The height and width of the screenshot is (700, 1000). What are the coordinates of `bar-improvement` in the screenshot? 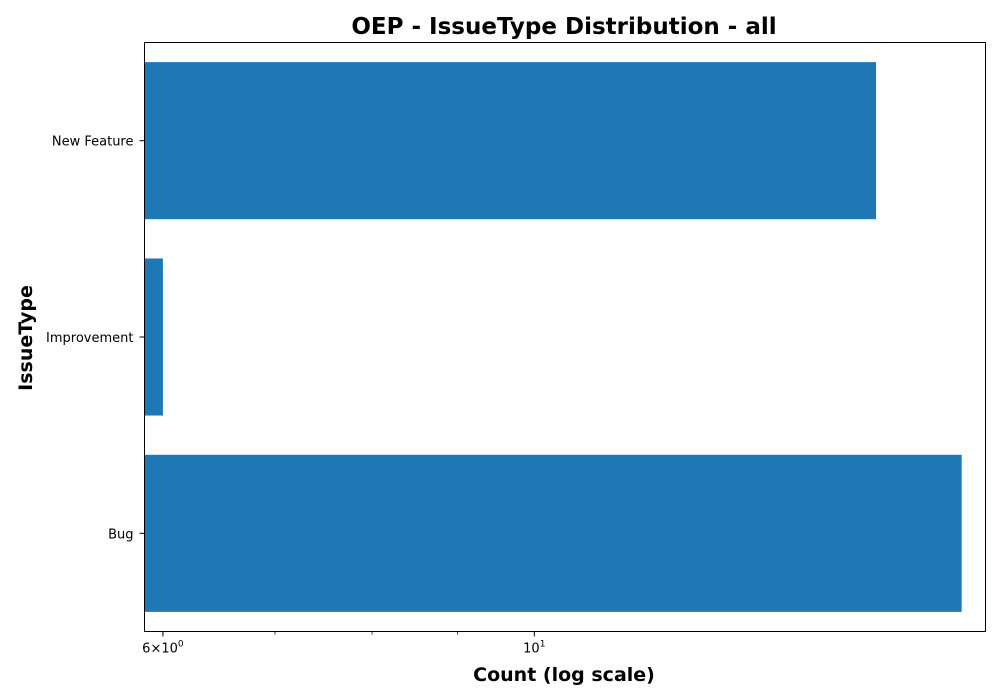 It's located at (153, 337).